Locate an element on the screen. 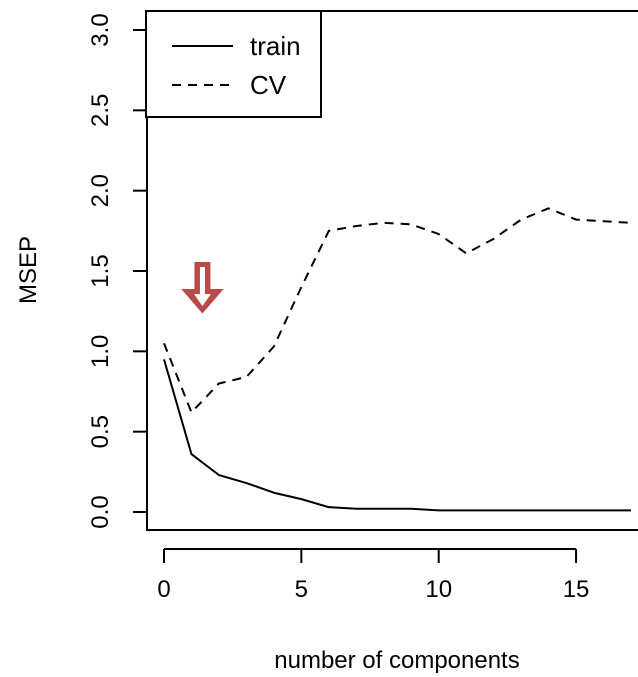 Image resolution: width=638 pixels, height=677 pixels. x-tick-label: 0 is located at coordinates (163, 589).